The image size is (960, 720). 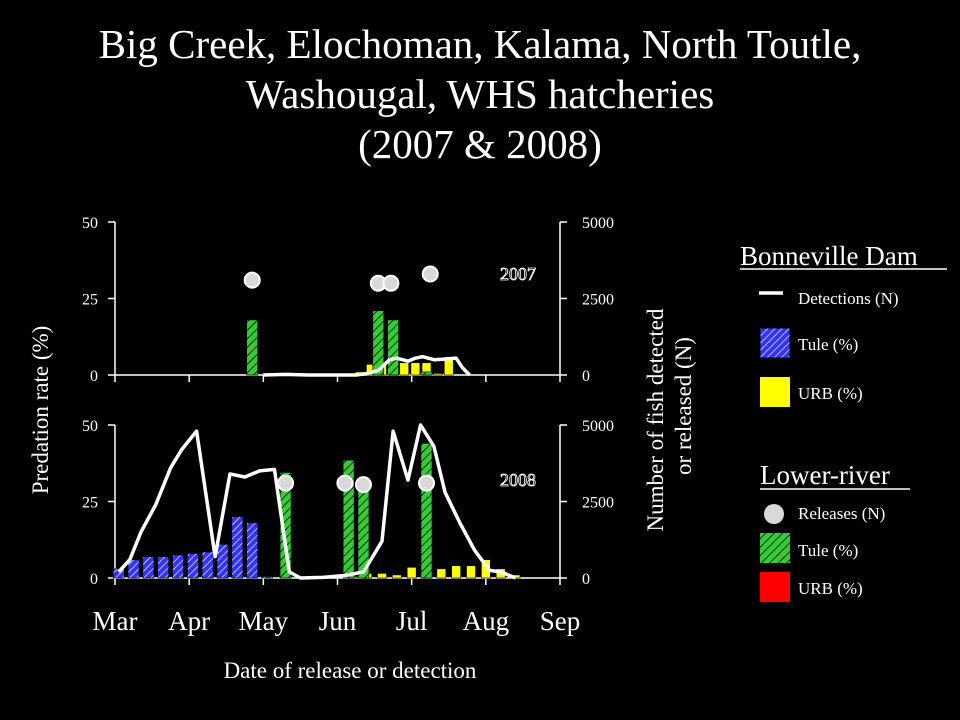 What do you see at coordinates (264, 621) in the screenshot?
I see `x-tick-label: May` at bounding box center [264, 621].